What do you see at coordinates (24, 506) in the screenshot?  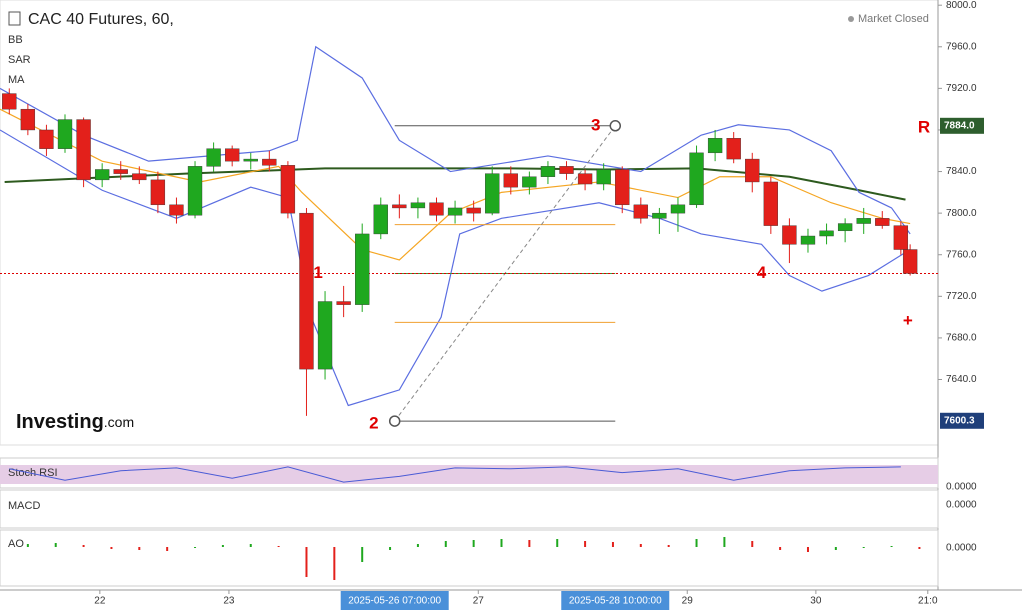 I see `panel-label: MACD` at bounding box center [24, 506].